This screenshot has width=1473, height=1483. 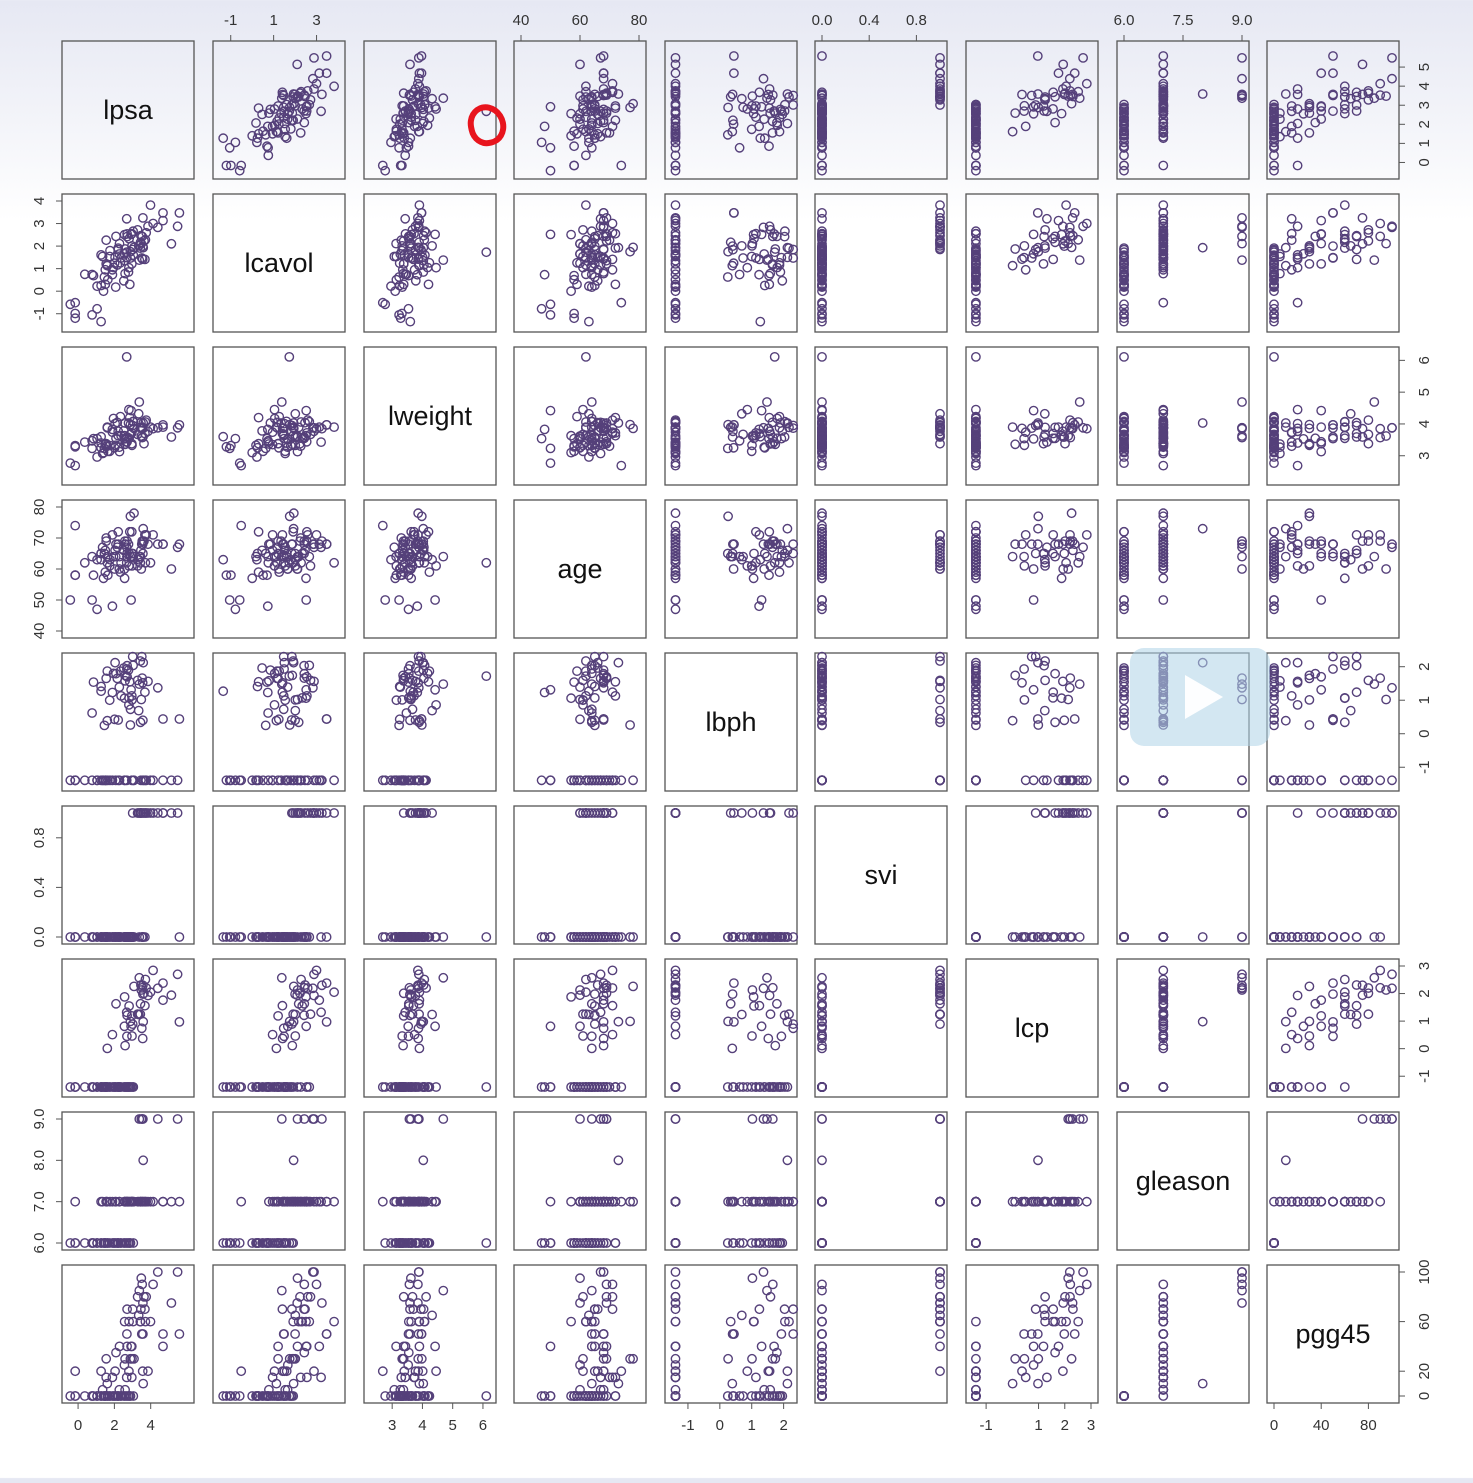 What do you see at coordinates (128, 416) in the screenshot?
I see `panel-lweight-vs-lpsa` at bounding box center [128, 416].